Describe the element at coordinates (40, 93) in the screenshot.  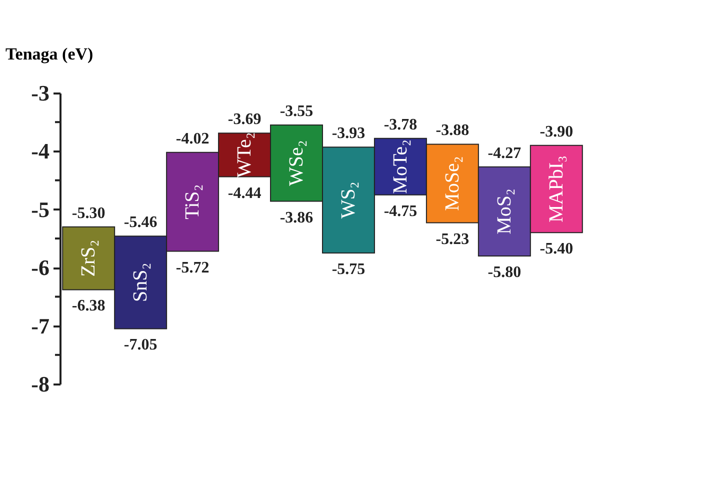
I see `y-tick-label: -3` at that location.